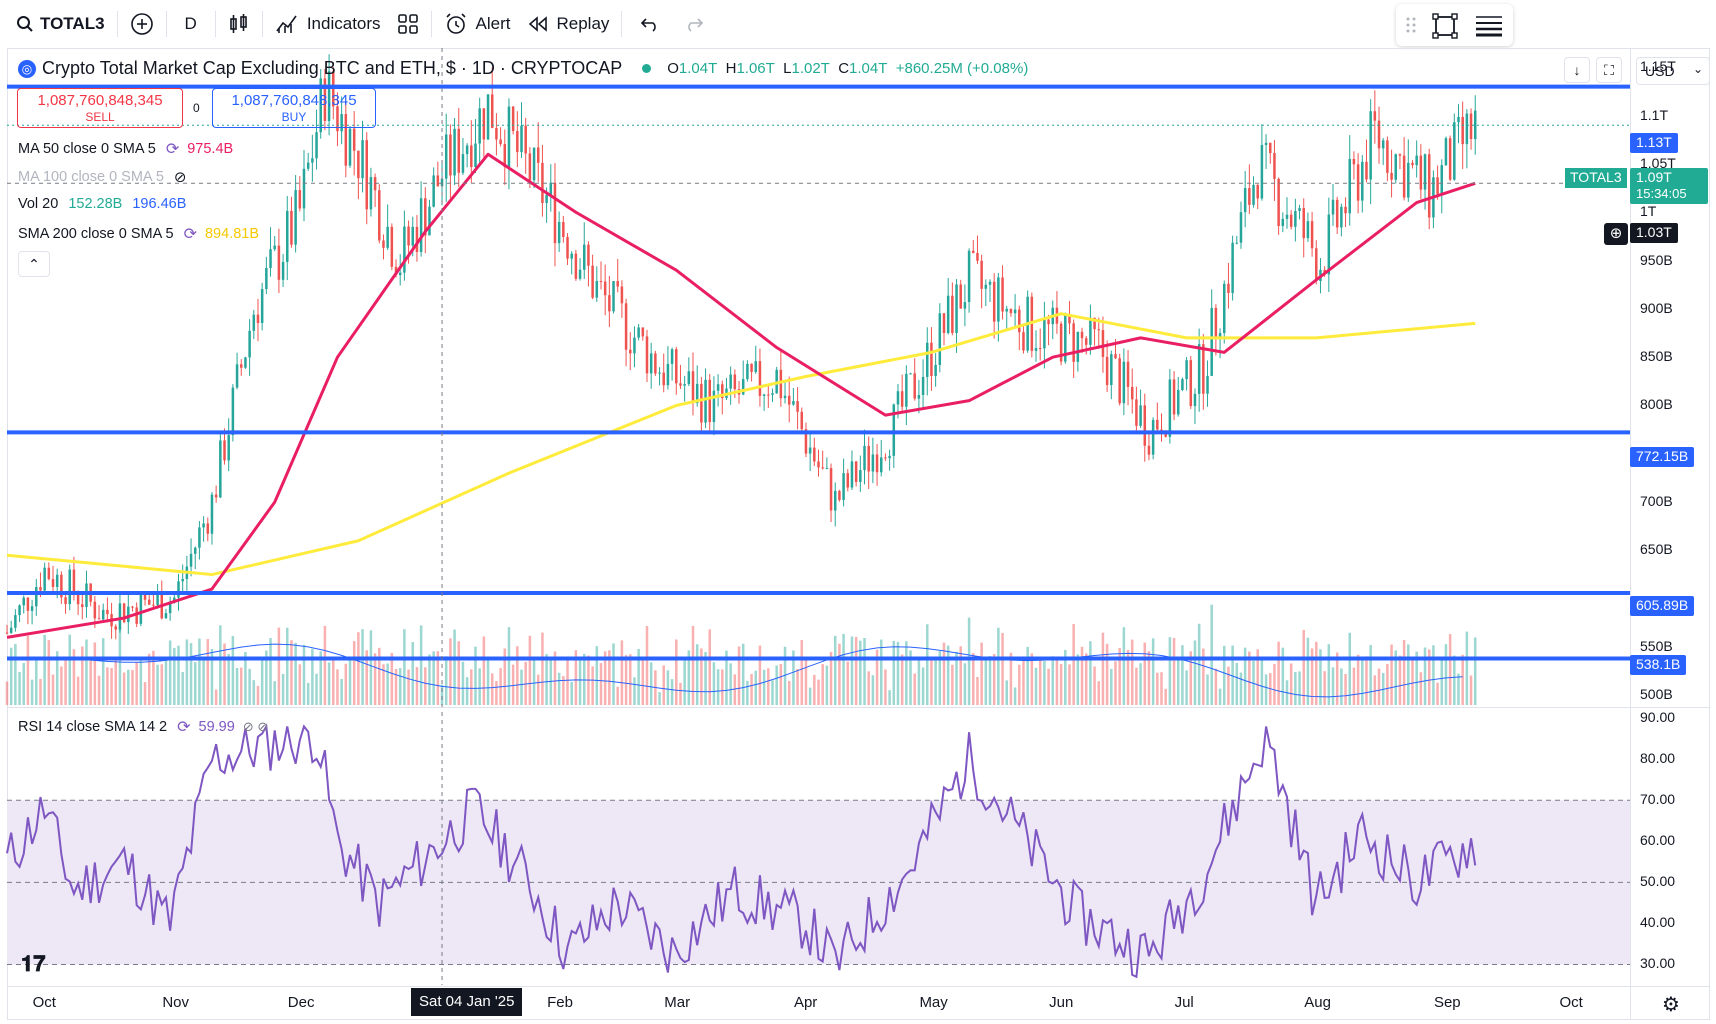 This screenshot has width=1716, height=1024. Describe the element at coordinates (1184, 1002) in the screenshot. I see `time-axis-label: Jul` at that location.